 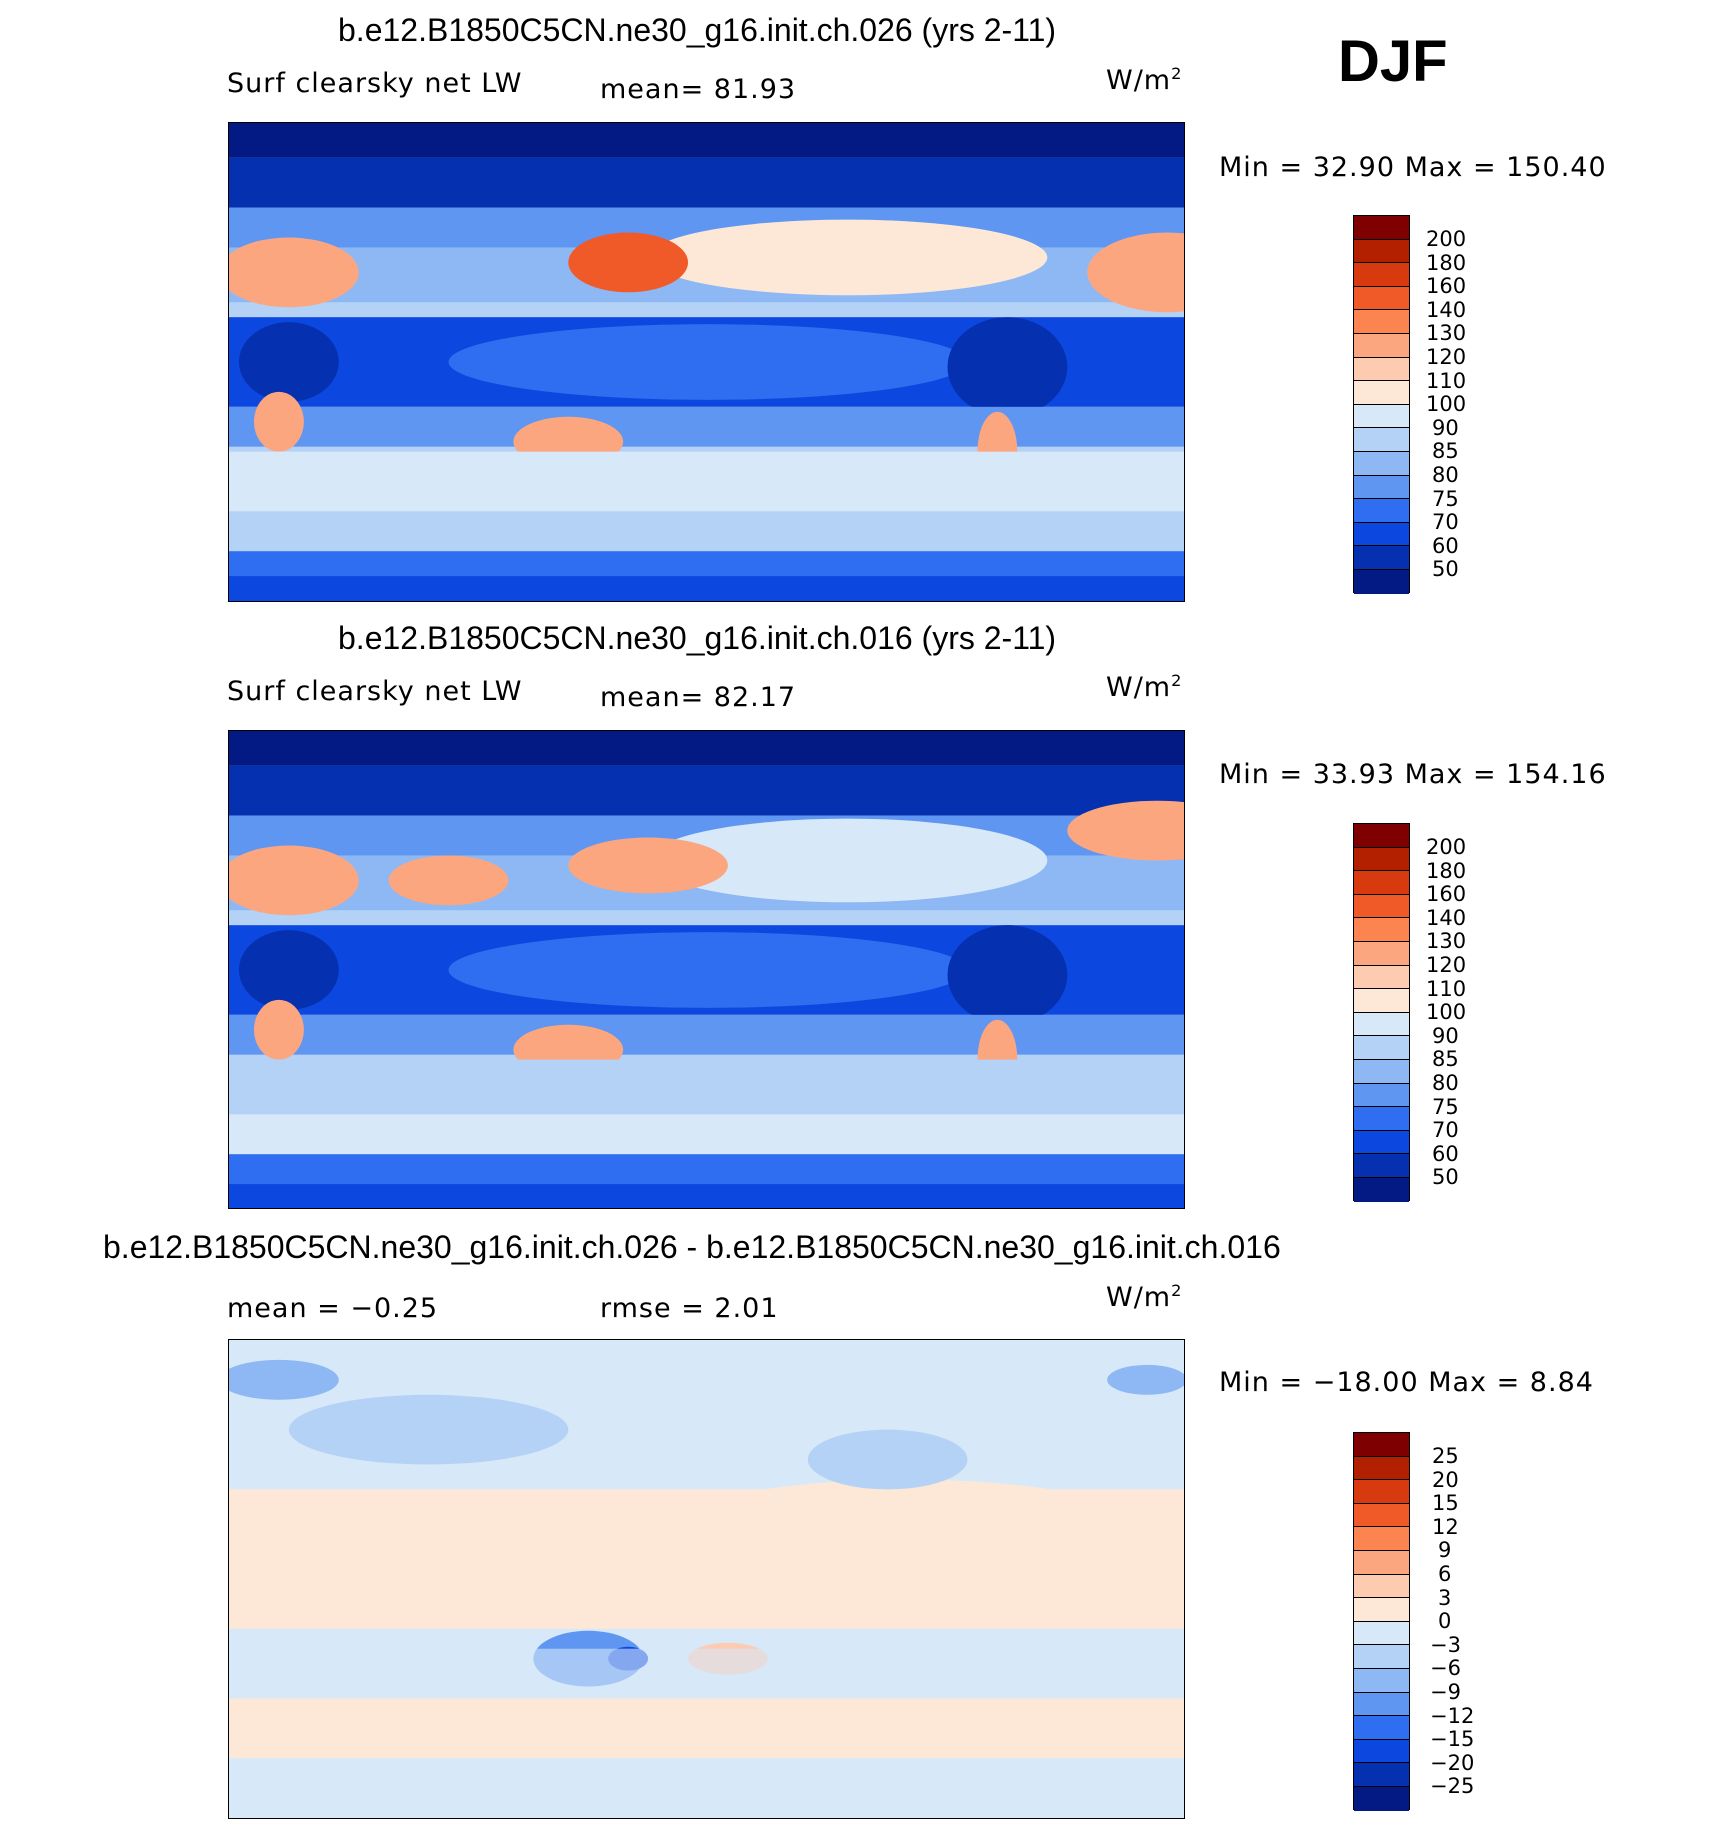 I want to click on colorbar-tick-label: 20, so click(x=1445, y=1480).